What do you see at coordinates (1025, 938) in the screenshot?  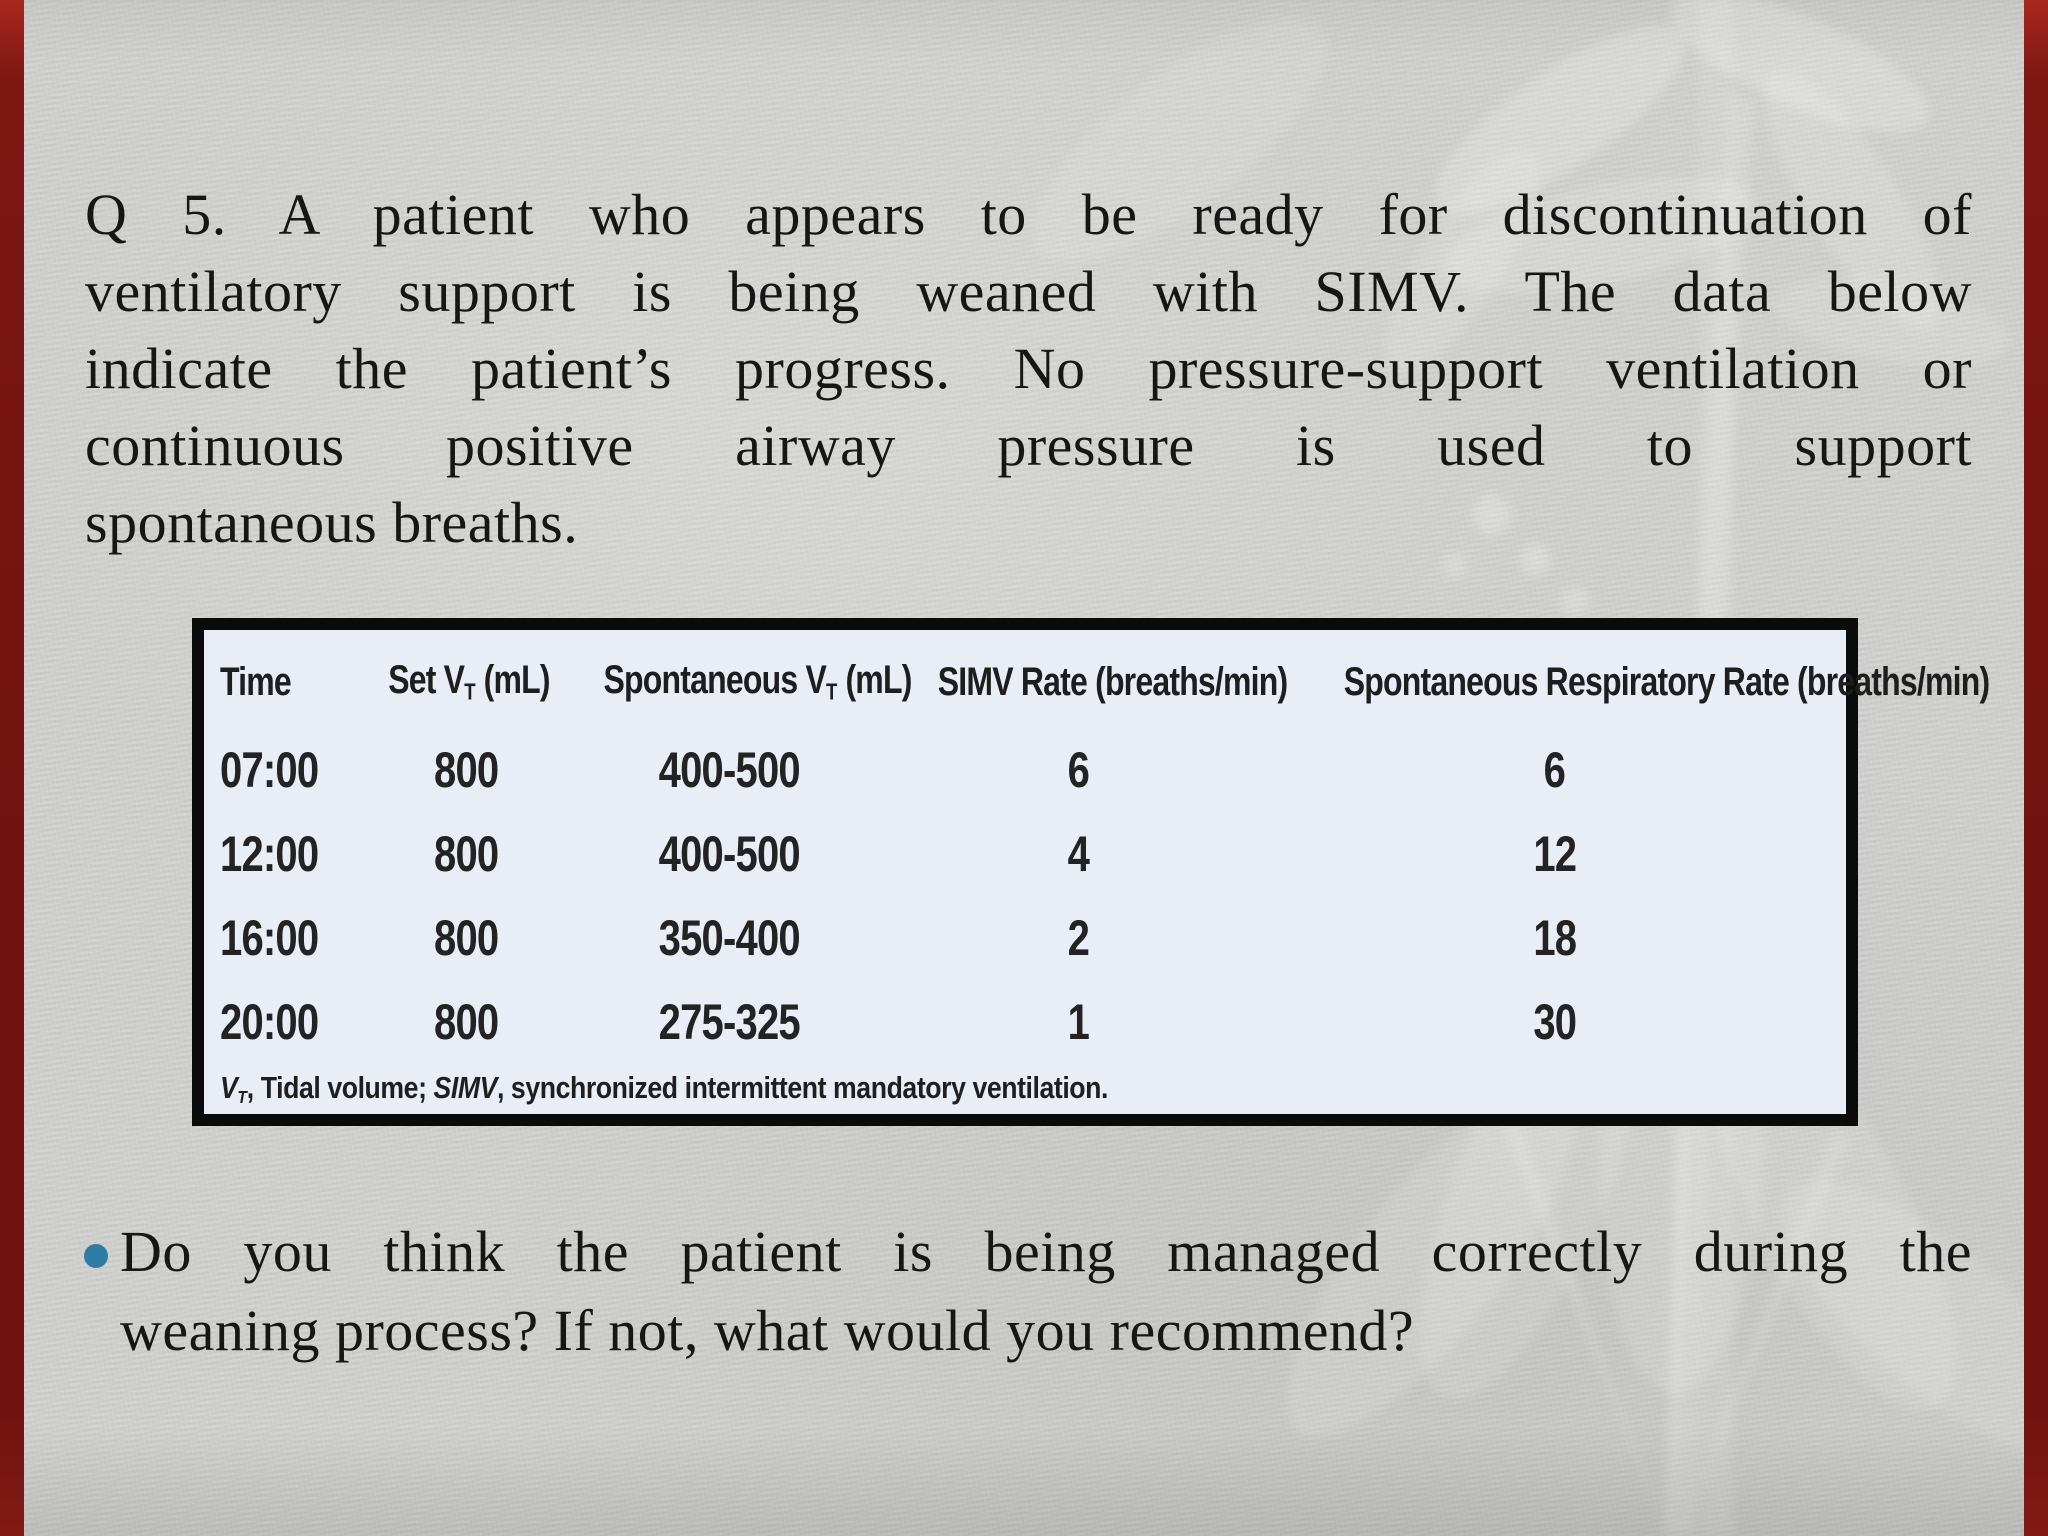 I see `table-row: 16:00 800 350-400 2 18` at bounding box center [1025, 938].